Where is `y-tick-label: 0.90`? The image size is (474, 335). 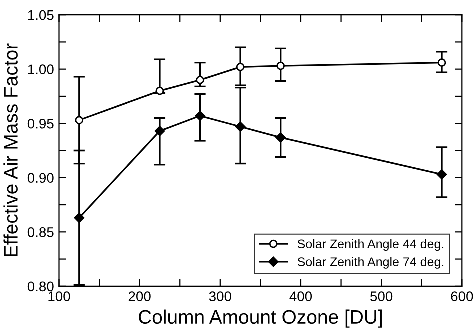 y-tick-label: 0.90 is located at coordinates (41, 178).